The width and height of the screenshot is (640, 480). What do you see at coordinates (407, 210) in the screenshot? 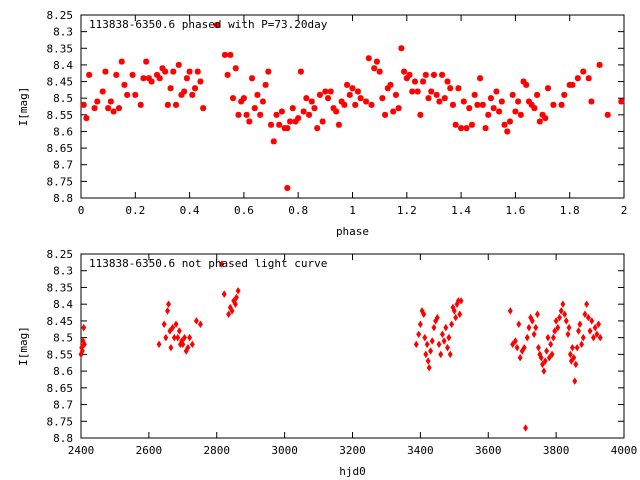
I see `x-tick-label: 1.2` at bounding box center [407, 210].